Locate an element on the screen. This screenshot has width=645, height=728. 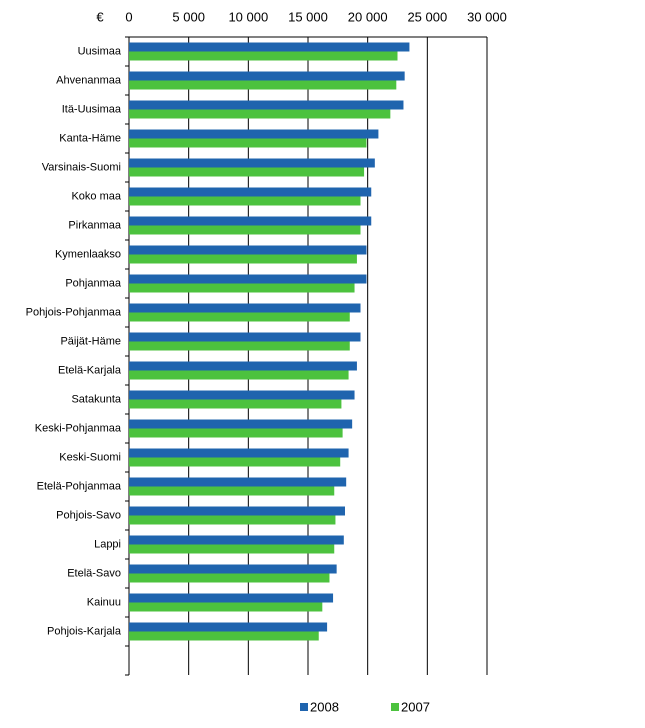
x-tick-label: 10 000 is located at coordinates (248, 16).